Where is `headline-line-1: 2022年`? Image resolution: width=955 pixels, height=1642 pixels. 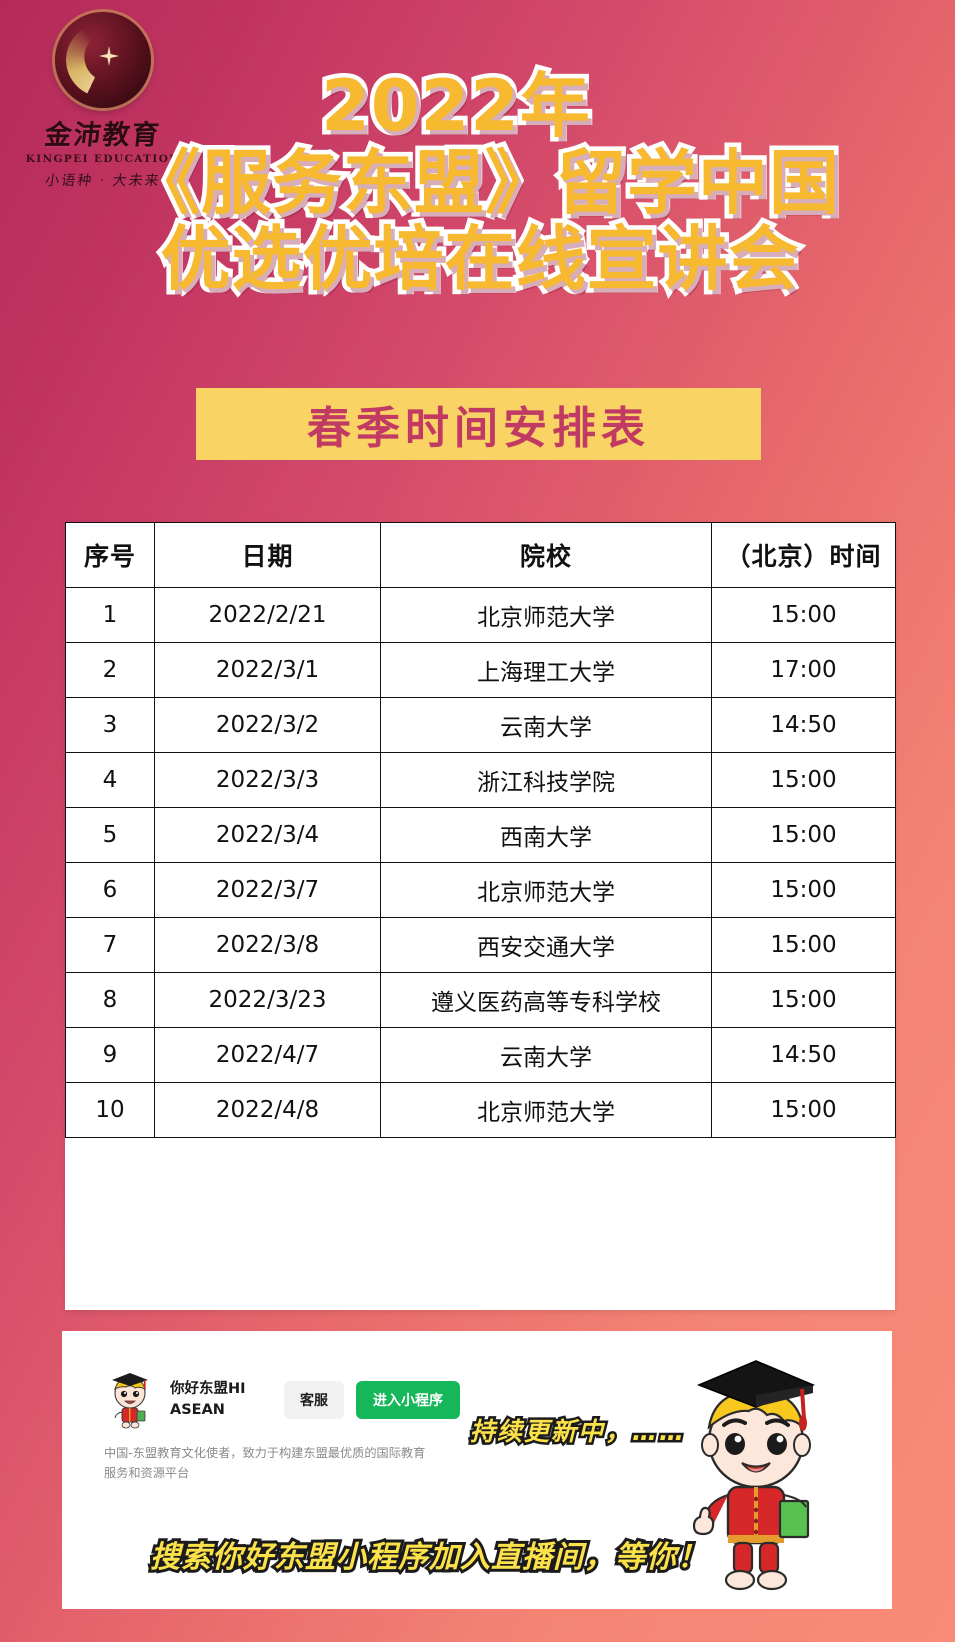 headline-line-1: 2022年 is located at coordinates (456, 106).